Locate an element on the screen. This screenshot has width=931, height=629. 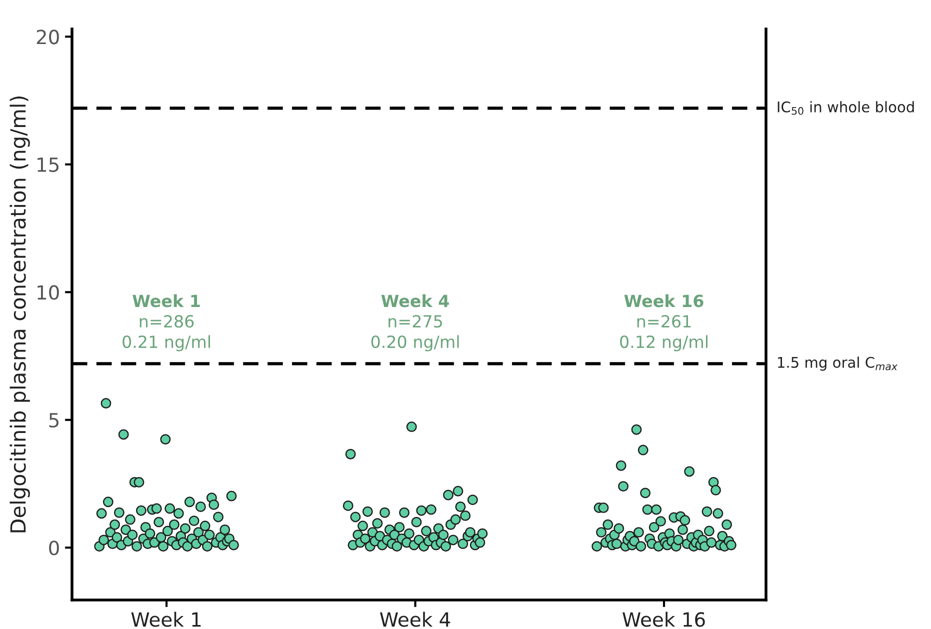
x-tick-label: Week 4 is located at coordinates (415, 619).